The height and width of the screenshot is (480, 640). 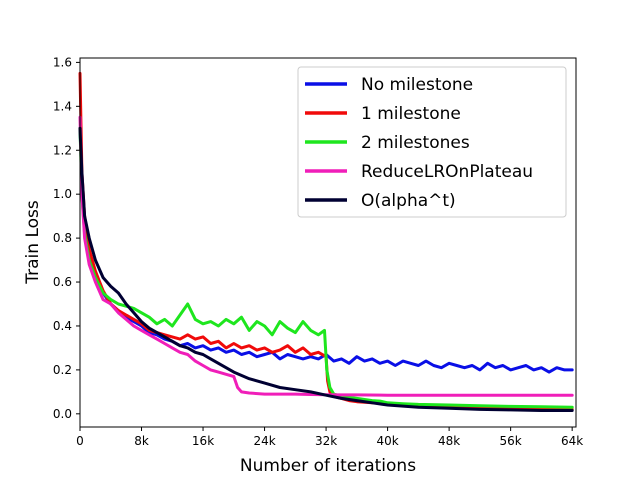 I want to click on y-tick-label: 0.2, so click(x=62, y=370).